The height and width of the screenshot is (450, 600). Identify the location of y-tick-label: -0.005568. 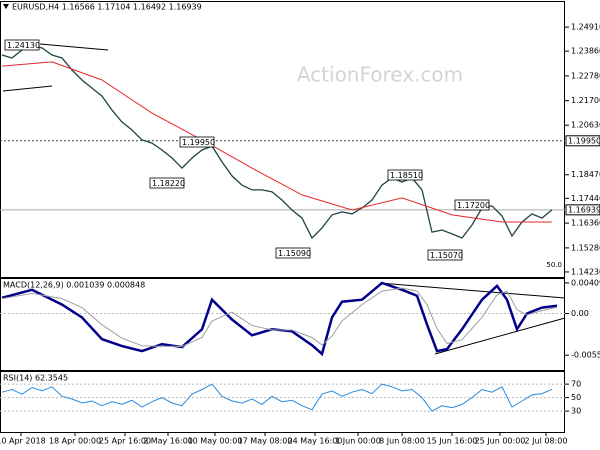
(585, 355).